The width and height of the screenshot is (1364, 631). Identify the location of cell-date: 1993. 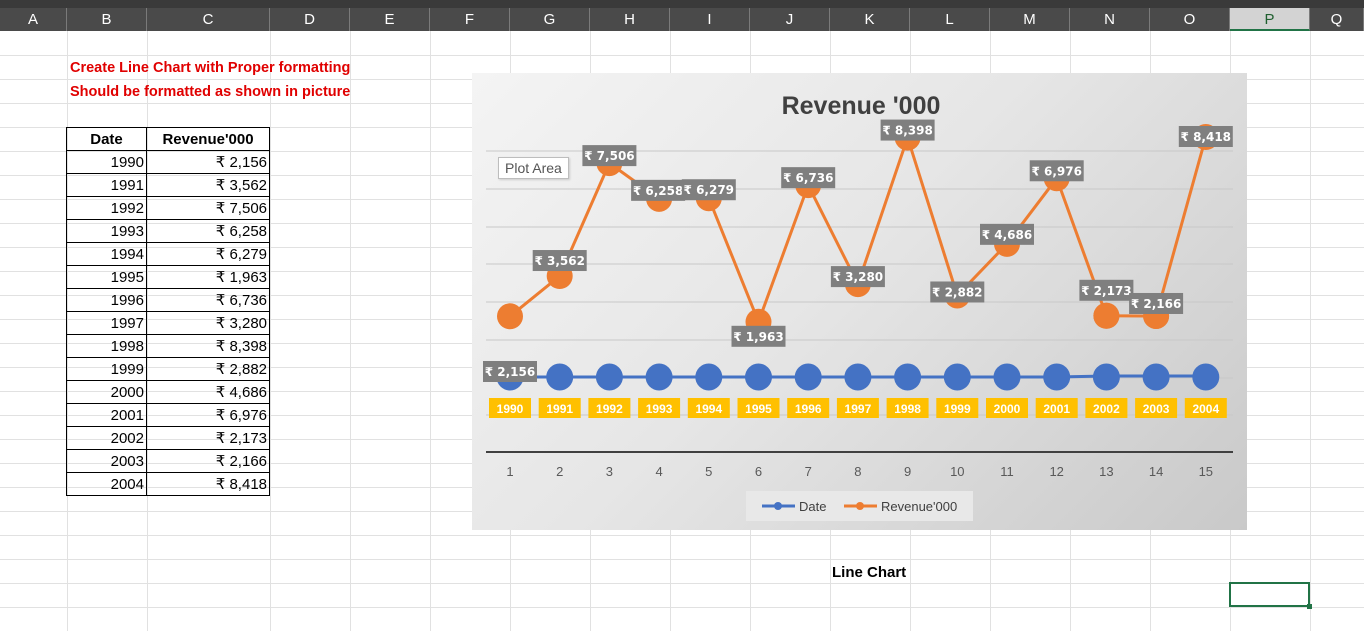
(106, 231).